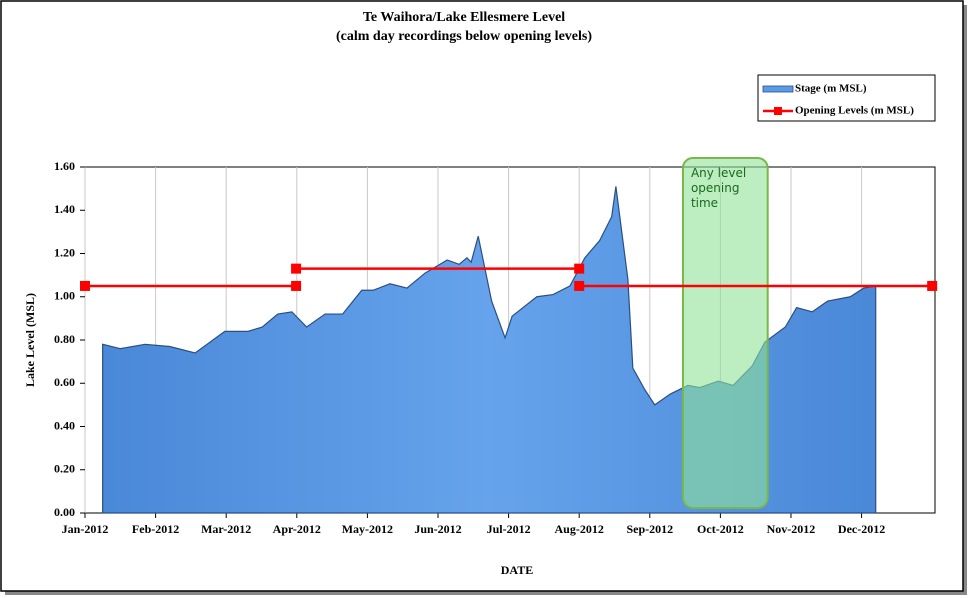 This screenshot has height=598, width=974. Describe the element at coordinates (517, 570) in the screenshot. I see `x-axis-label: DATE` at that location.